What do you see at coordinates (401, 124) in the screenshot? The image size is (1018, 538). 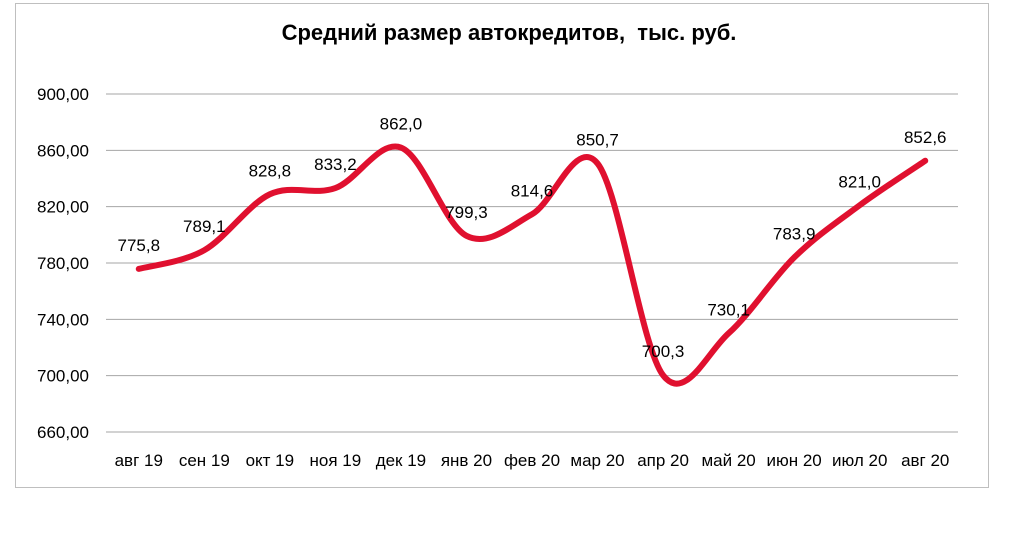 I see `data-label: 862,0` at bounding box center [401, 124].